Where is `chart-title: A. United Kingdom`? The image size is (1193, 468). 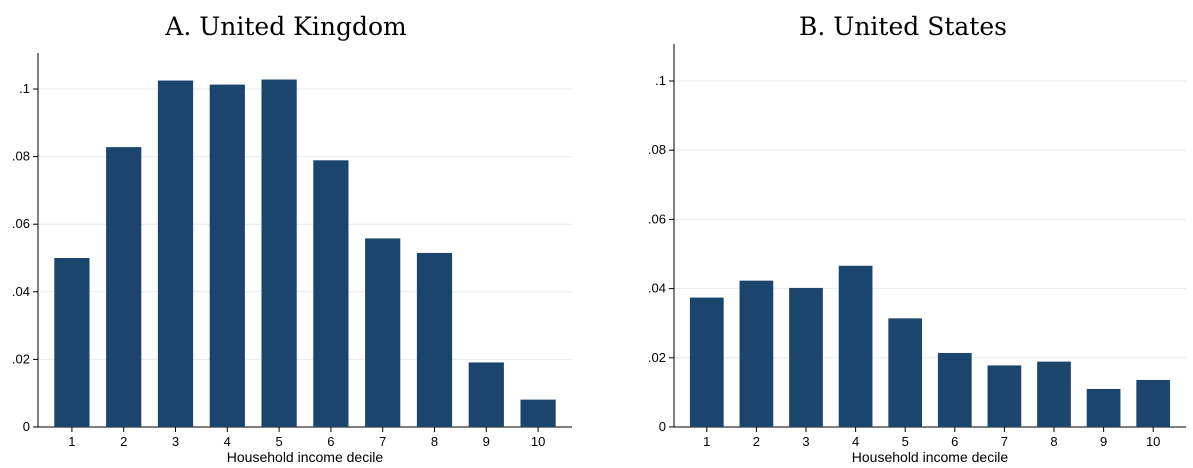 chart-title: A. United Kingdom is located at coordinates (286, 26).